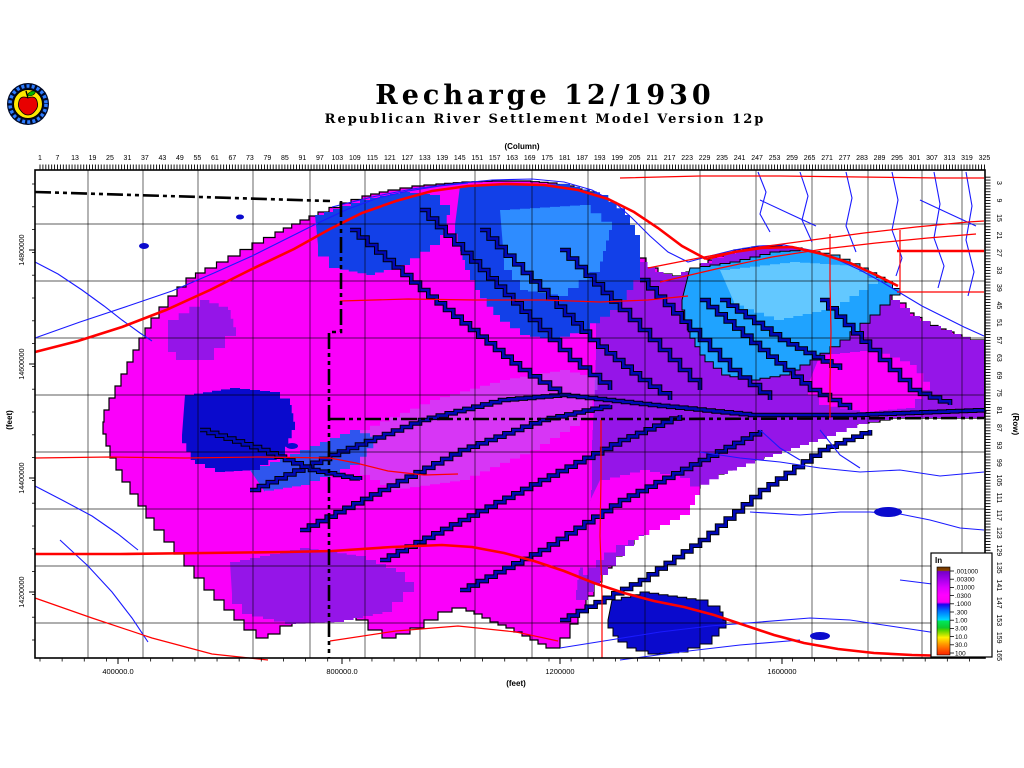  What do you see at coordinates (967, 158) in the screenshot?
I see `col-tick-label: 319` at bounding box center [967, 158].